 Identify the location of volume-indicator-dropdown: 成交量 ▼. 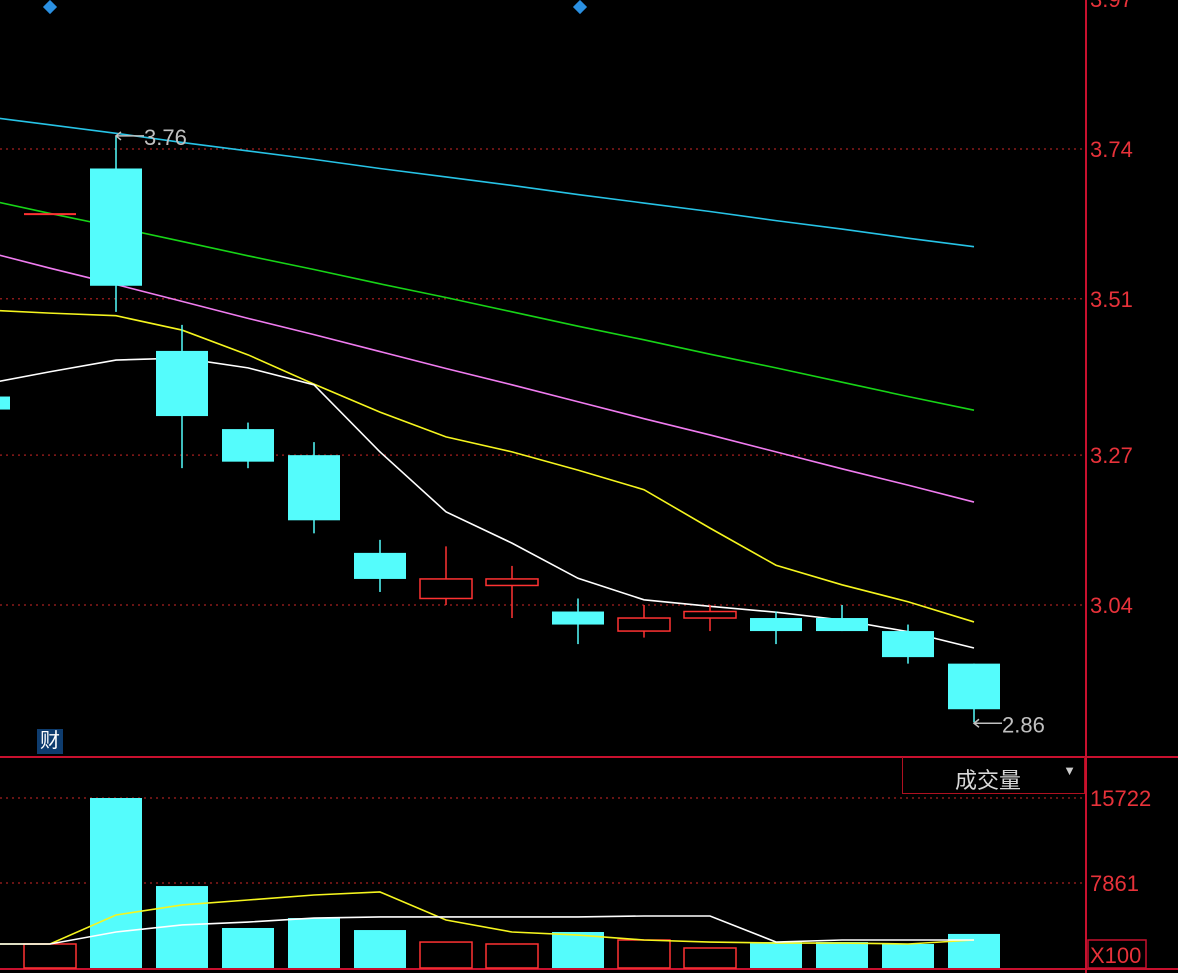
(993, 775).